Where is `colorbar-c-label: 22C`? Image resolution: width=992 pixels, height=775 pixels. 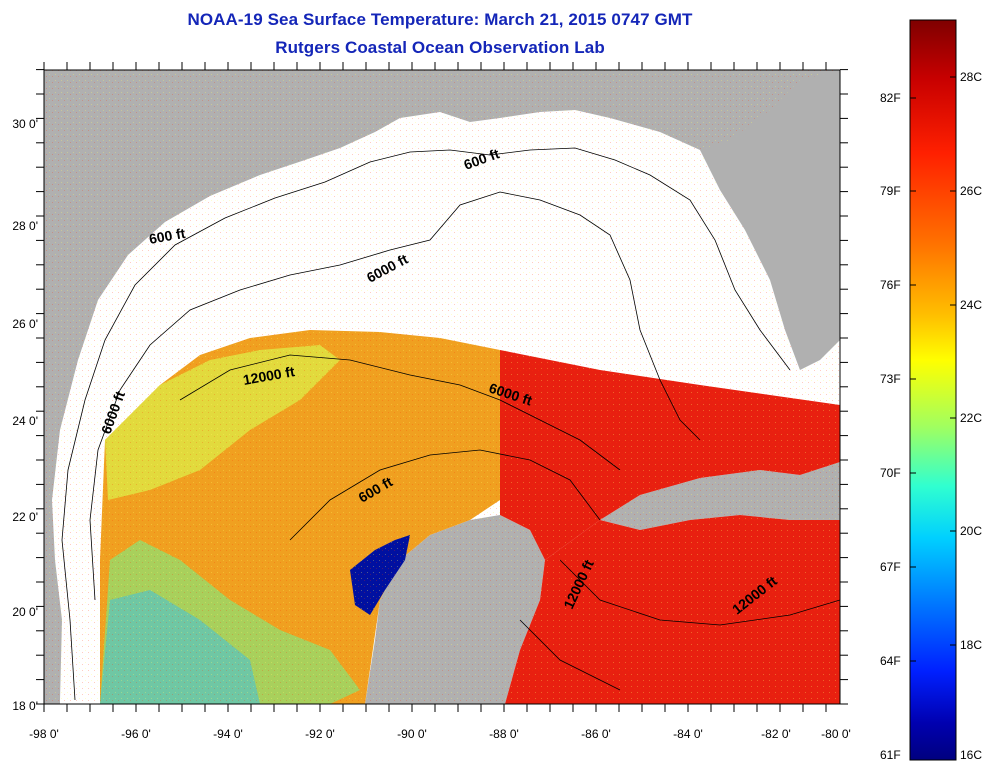
colorbar-c-label: 22C is located at coordinates (971, 418).